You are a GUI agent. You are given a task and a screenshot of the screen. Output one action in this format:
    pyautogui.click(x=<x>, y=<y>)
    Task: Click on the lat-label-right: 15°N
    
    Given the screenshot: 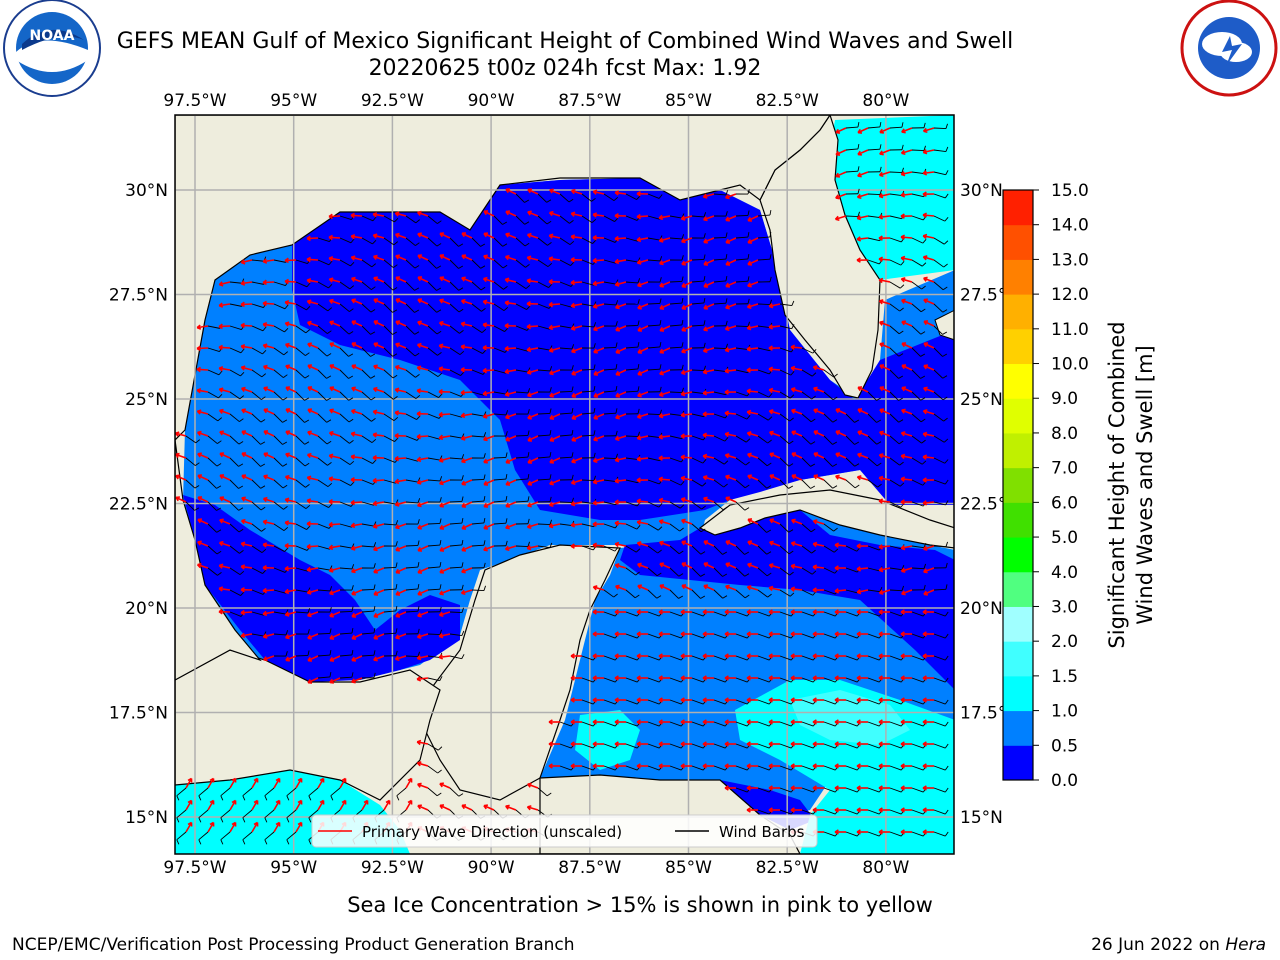 What is the action you would take?
    pyautogui.click(x=981, y=818)
    